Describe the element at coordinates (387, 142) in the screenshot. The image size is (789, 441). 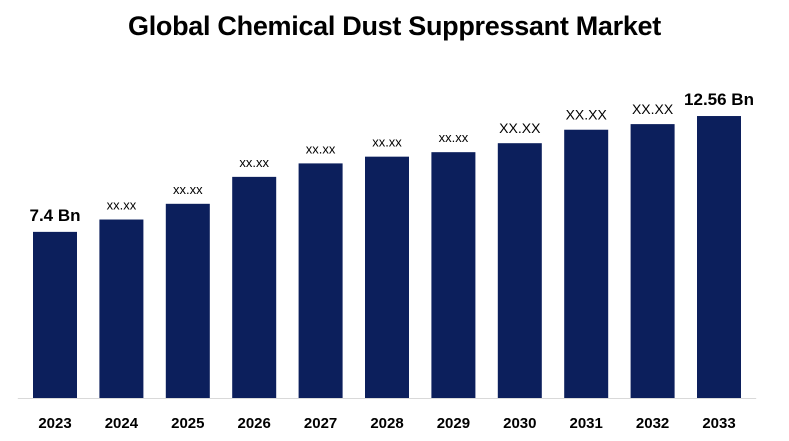
I see `data-label-2028: xx.xx` at that location.